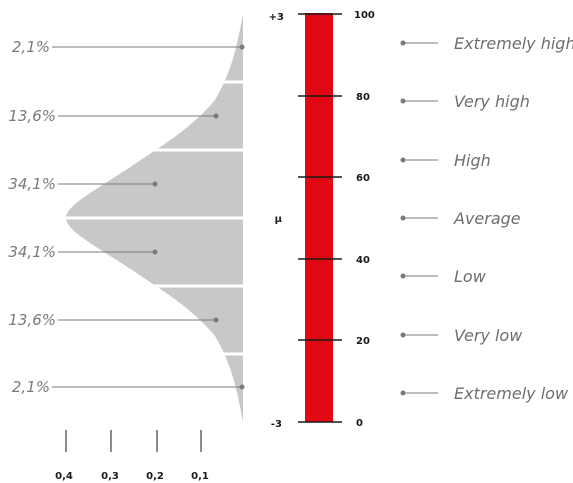 The width and height of the screenshot is (573, 483). I want to click on category-label: Very low, so click(488, 335).